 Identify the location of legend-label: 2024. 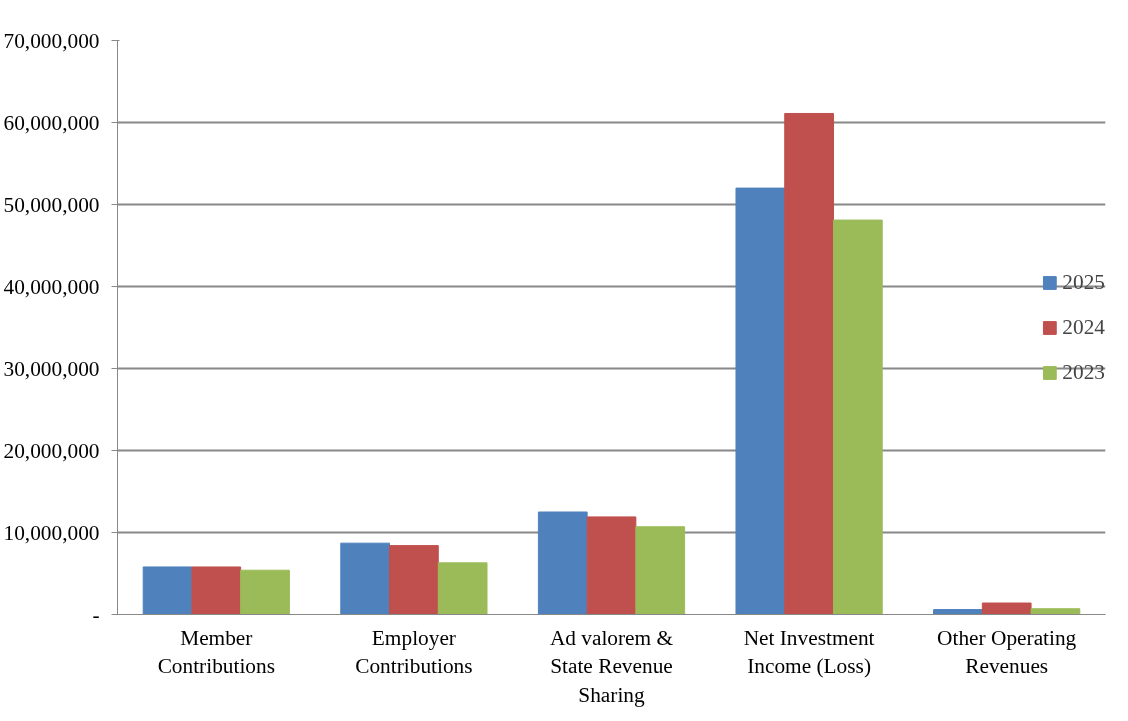
(1083, 327).